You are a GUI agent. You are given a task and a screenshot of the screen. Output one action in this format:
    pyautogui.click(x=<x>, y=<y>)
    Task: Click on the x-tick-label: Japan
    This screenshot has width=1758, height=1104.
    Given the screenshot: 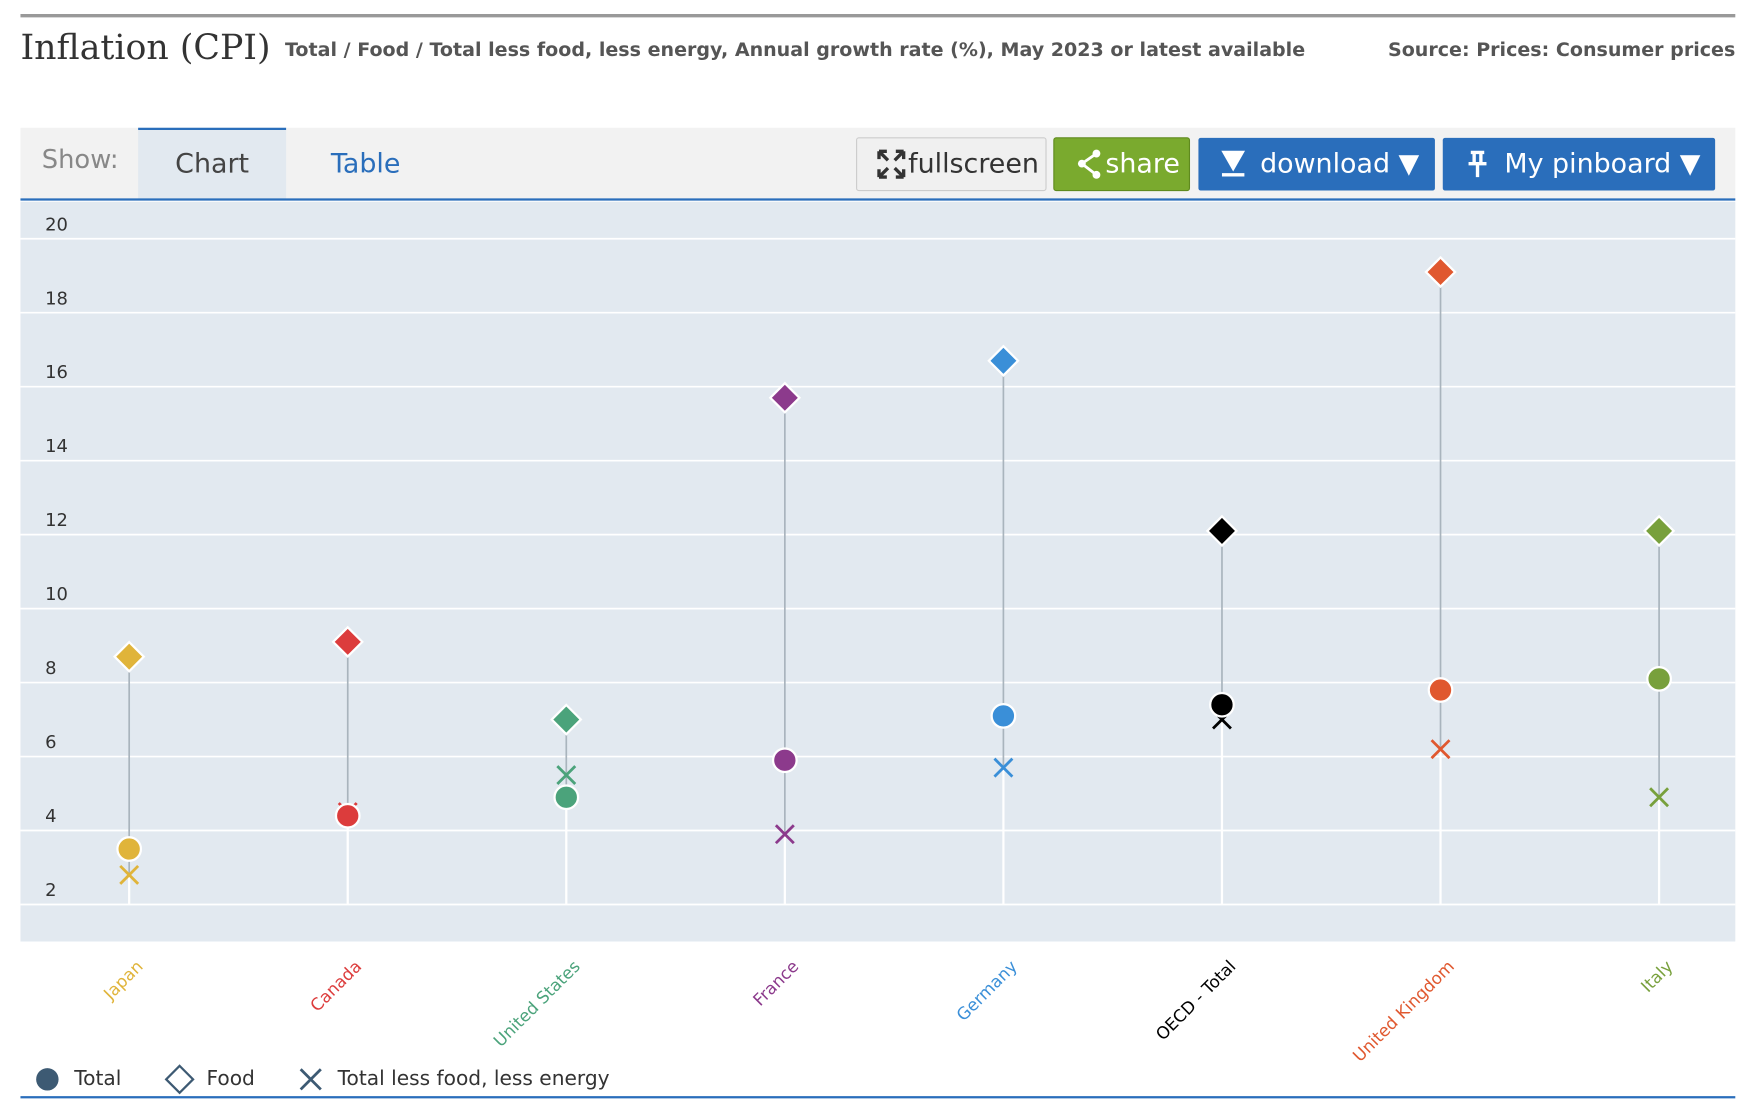 What is the action you would take?
    pyautogui.click(x=123, y=980)
    